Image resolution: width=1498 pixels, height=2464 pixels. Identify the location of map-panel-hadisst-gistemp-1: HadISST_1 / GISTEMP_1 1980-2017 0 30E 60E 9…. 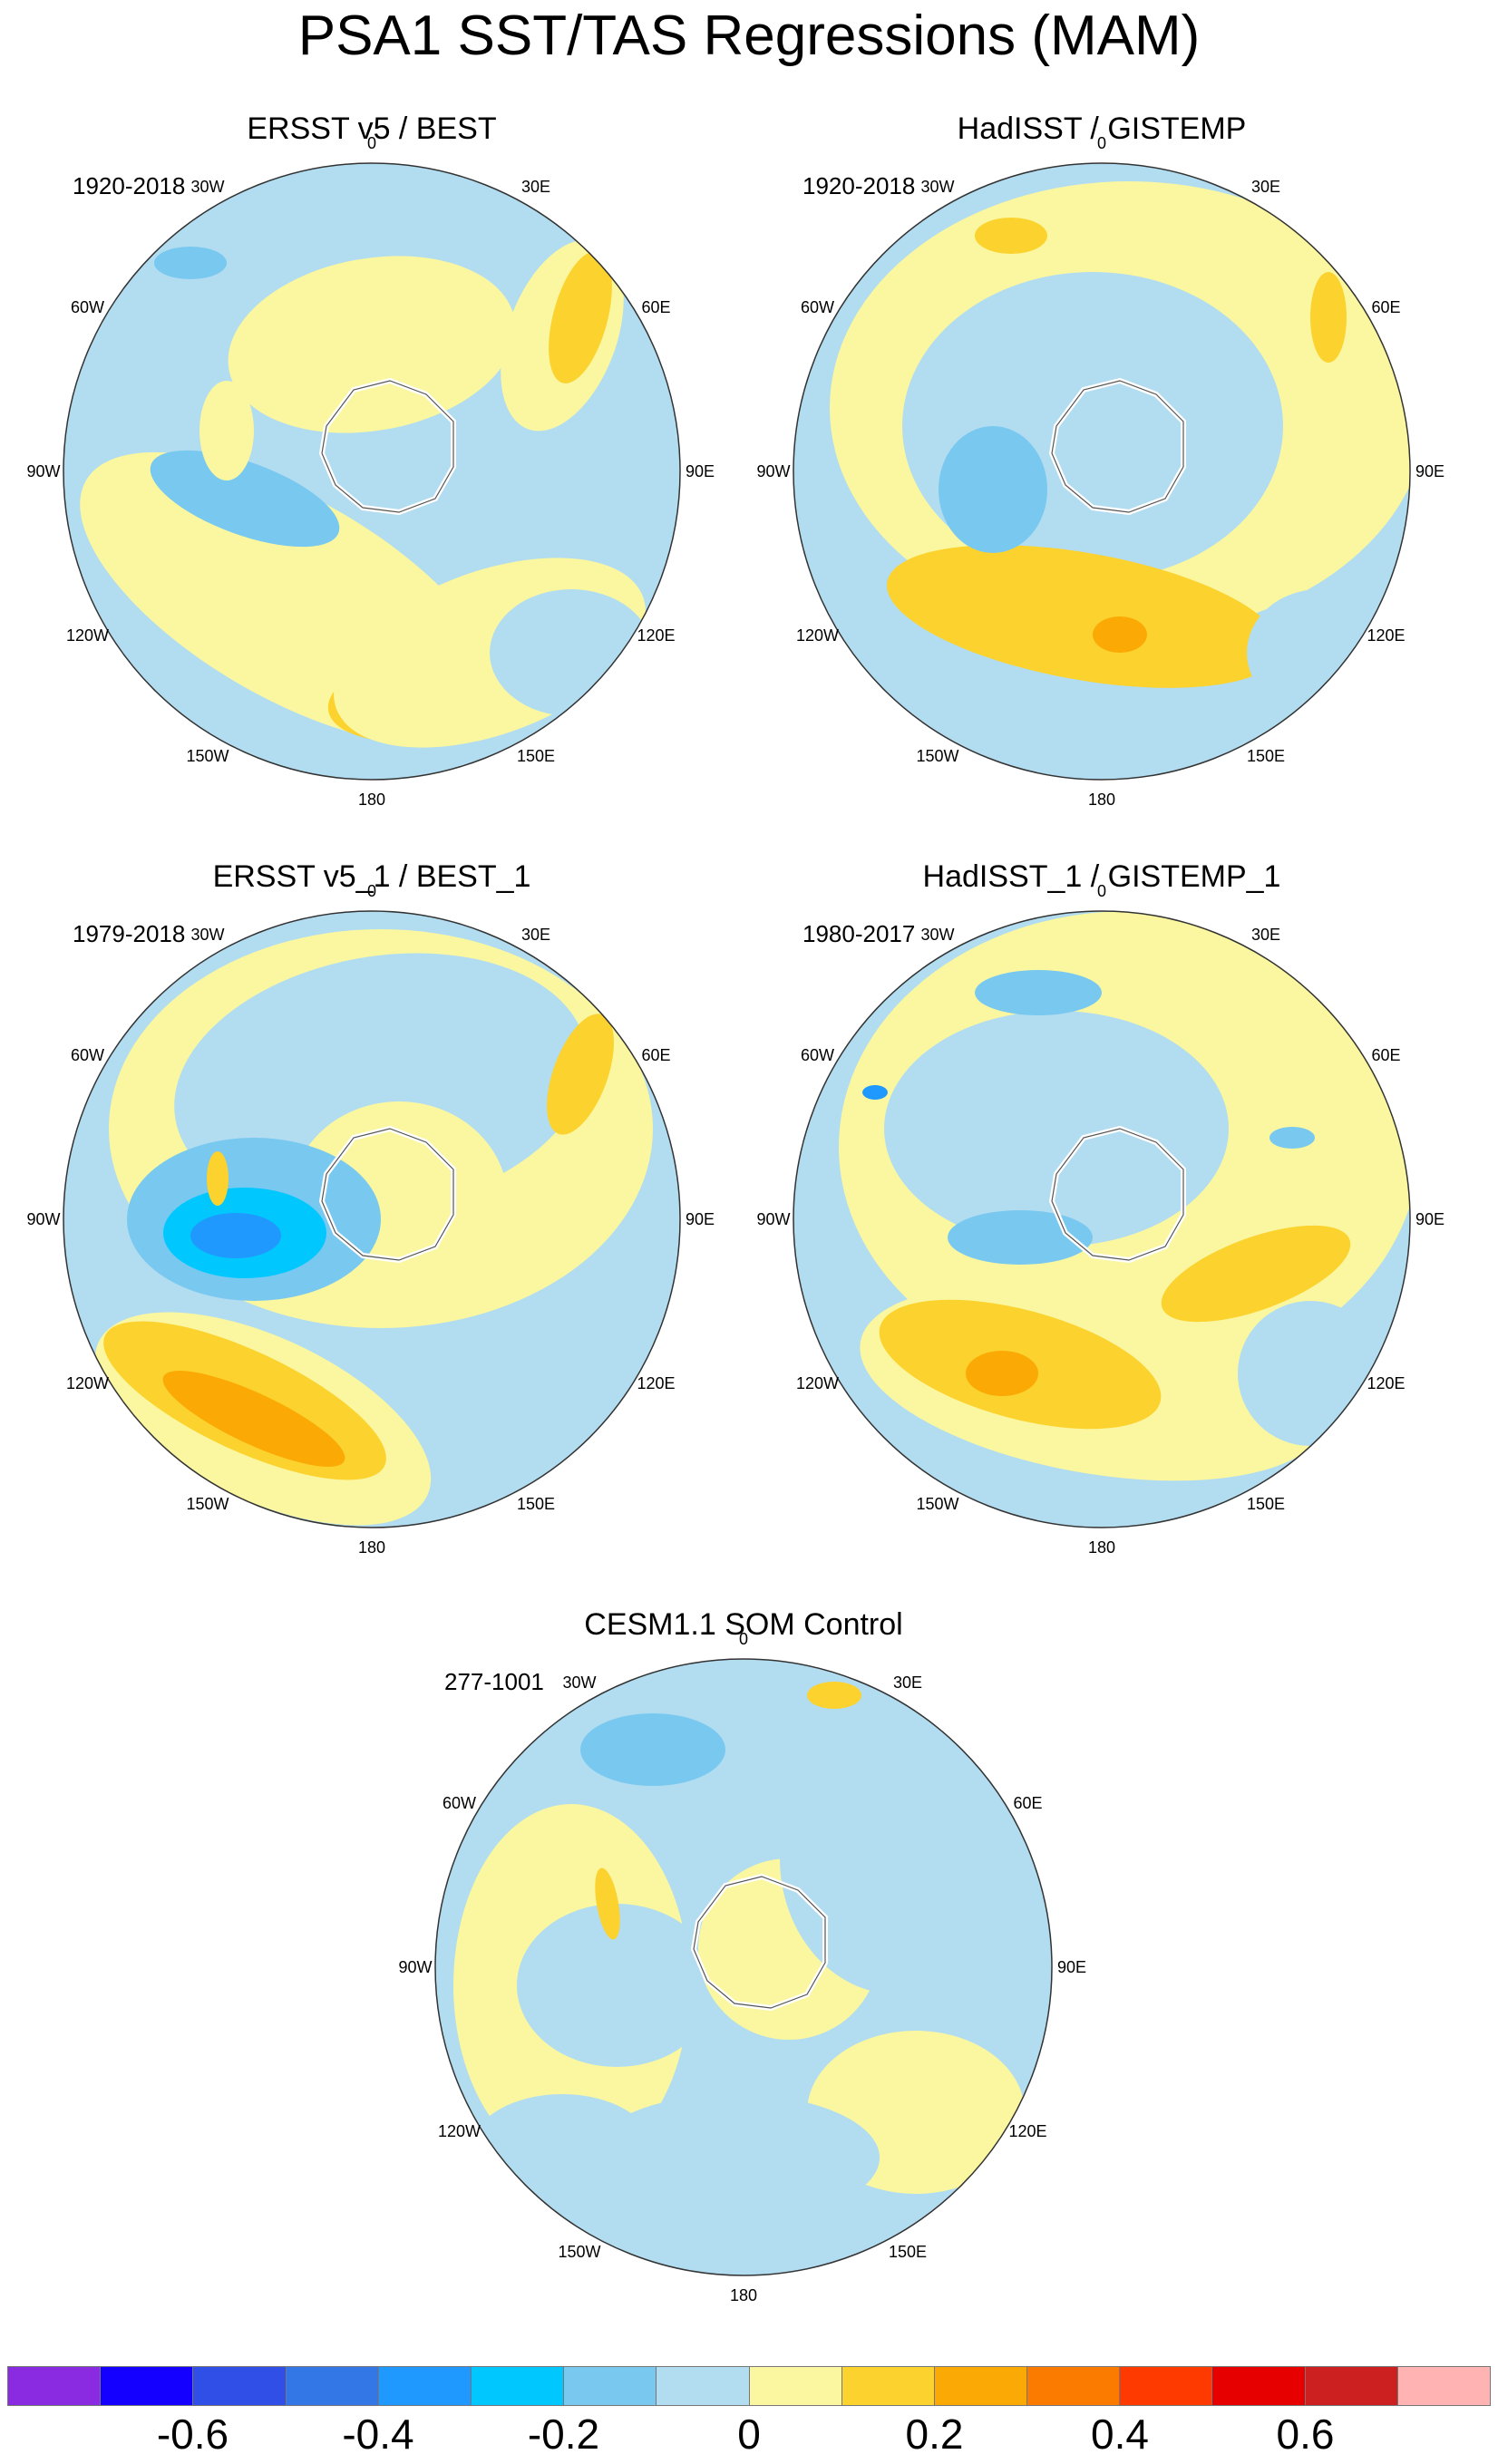
(1100, 1219).